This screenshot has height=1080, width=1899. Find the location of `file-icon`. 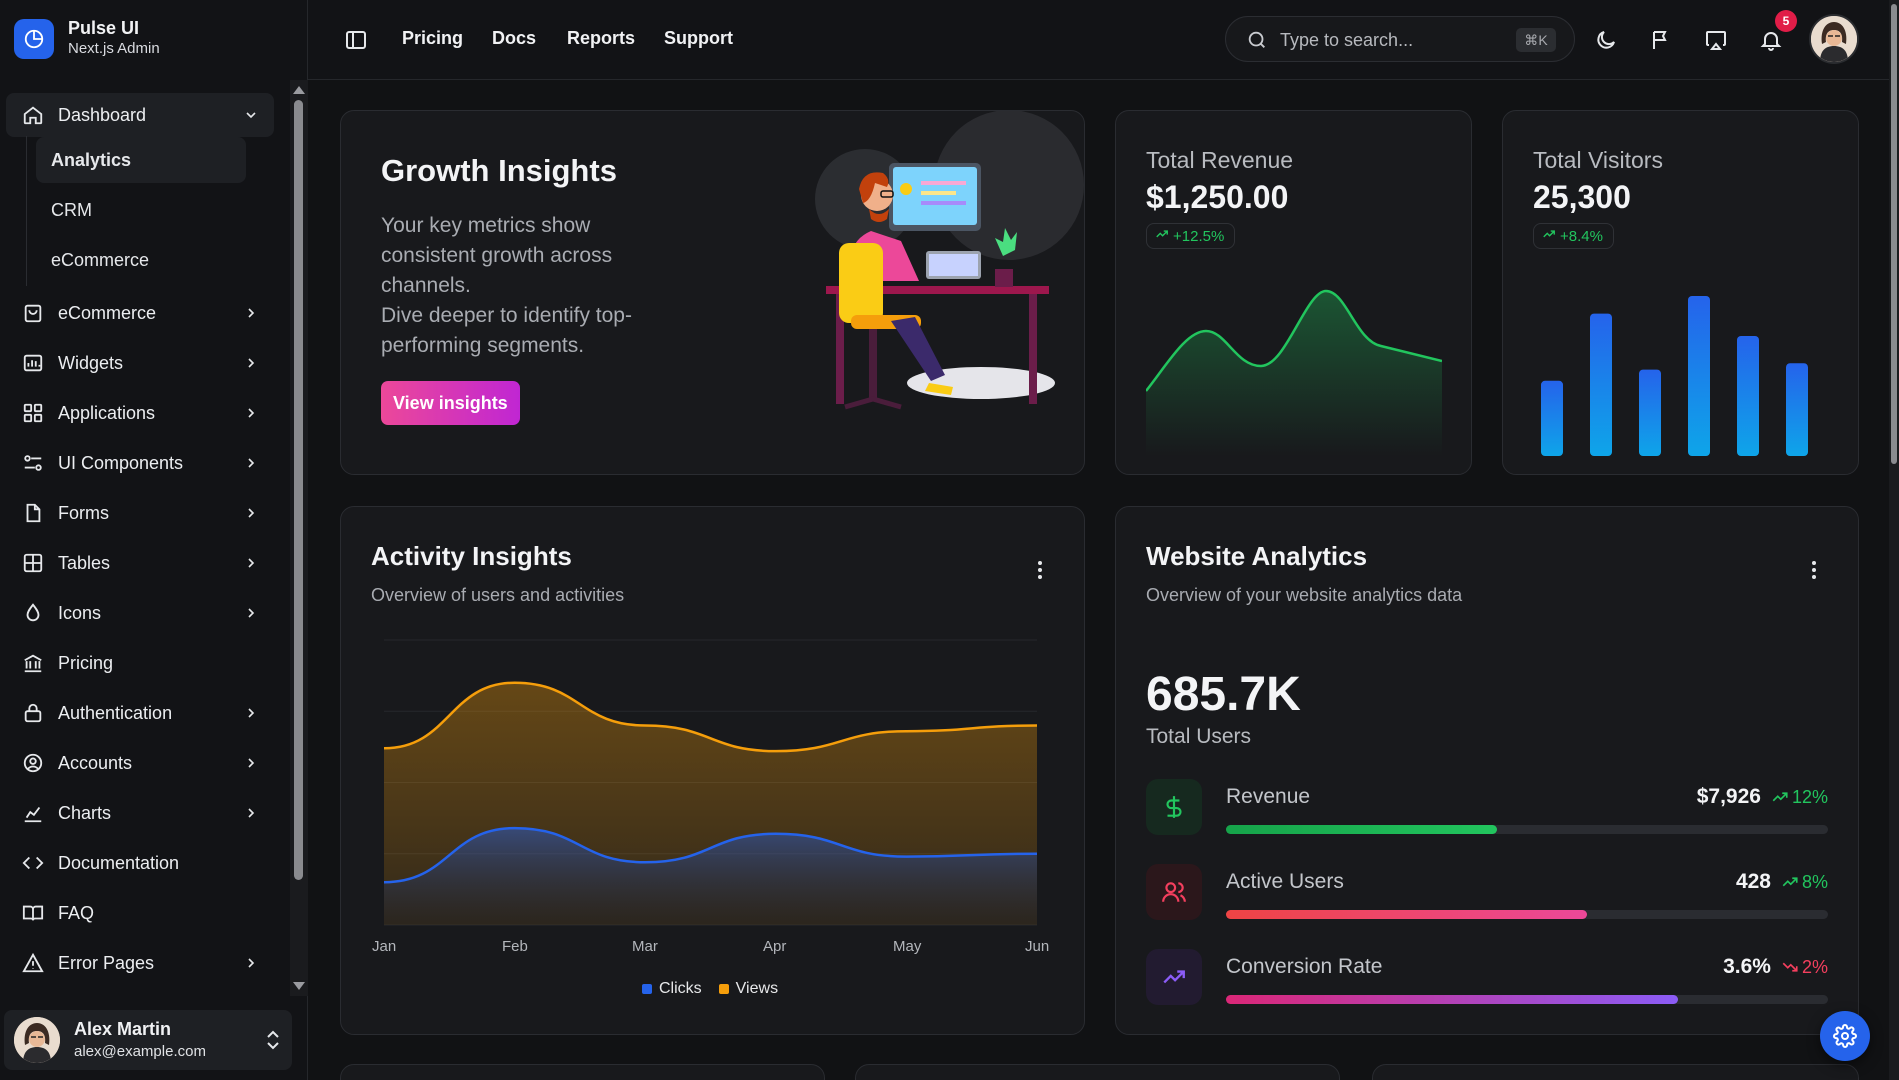

file-icon is located at coordinates (33, 513).